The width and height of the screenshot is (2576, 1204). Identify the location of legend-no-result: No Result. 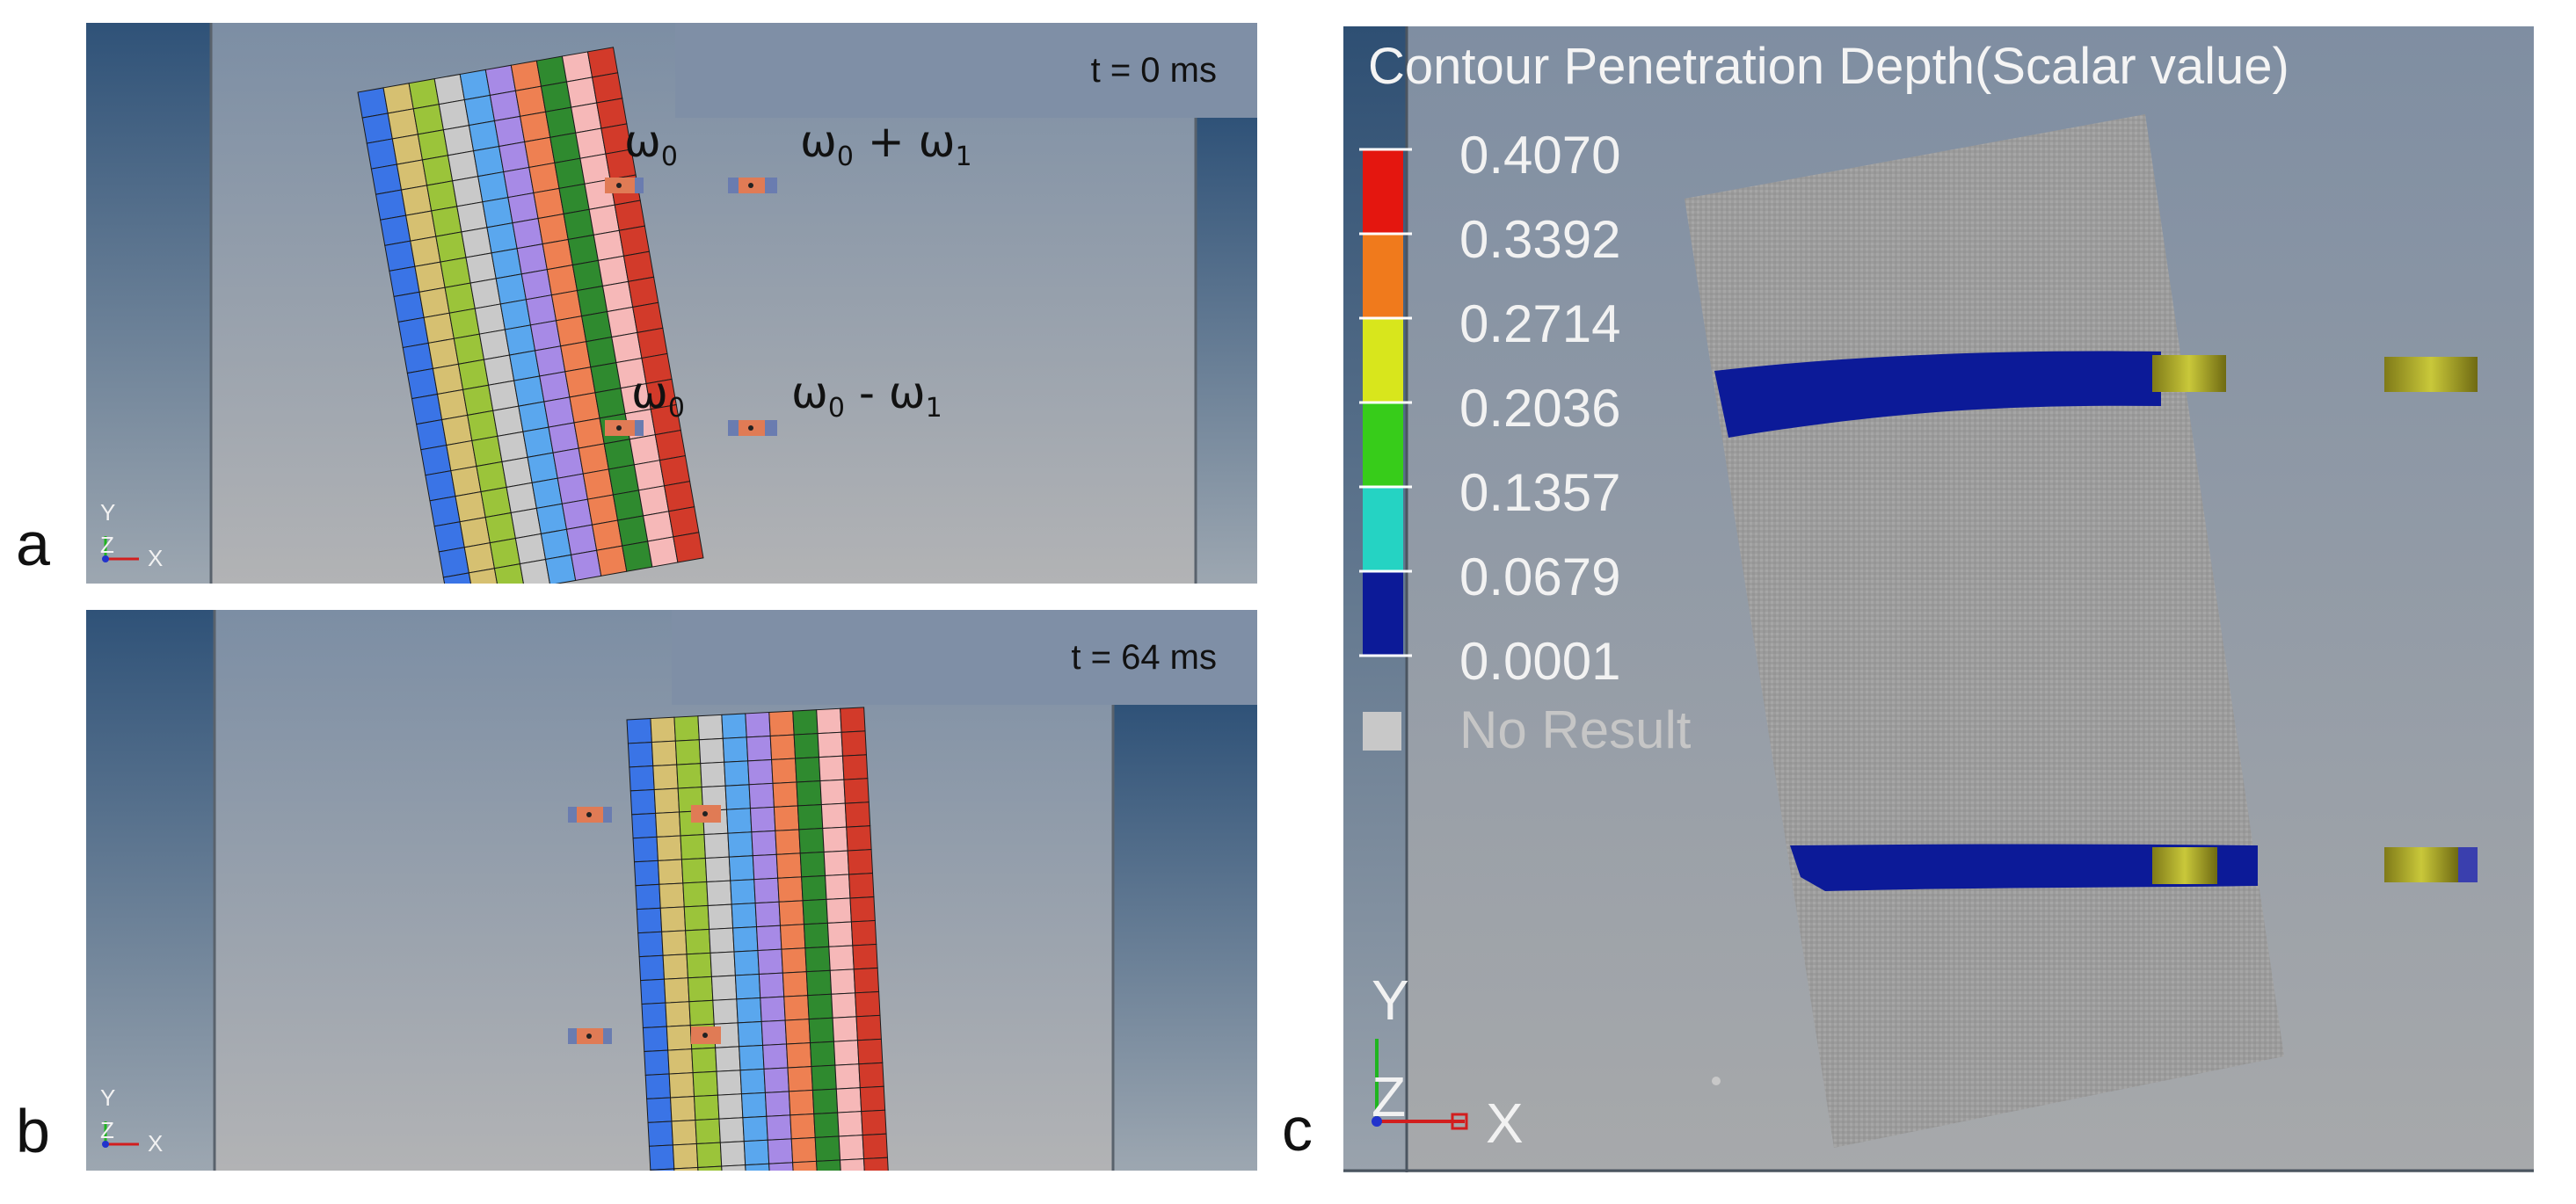
(1575, 729).